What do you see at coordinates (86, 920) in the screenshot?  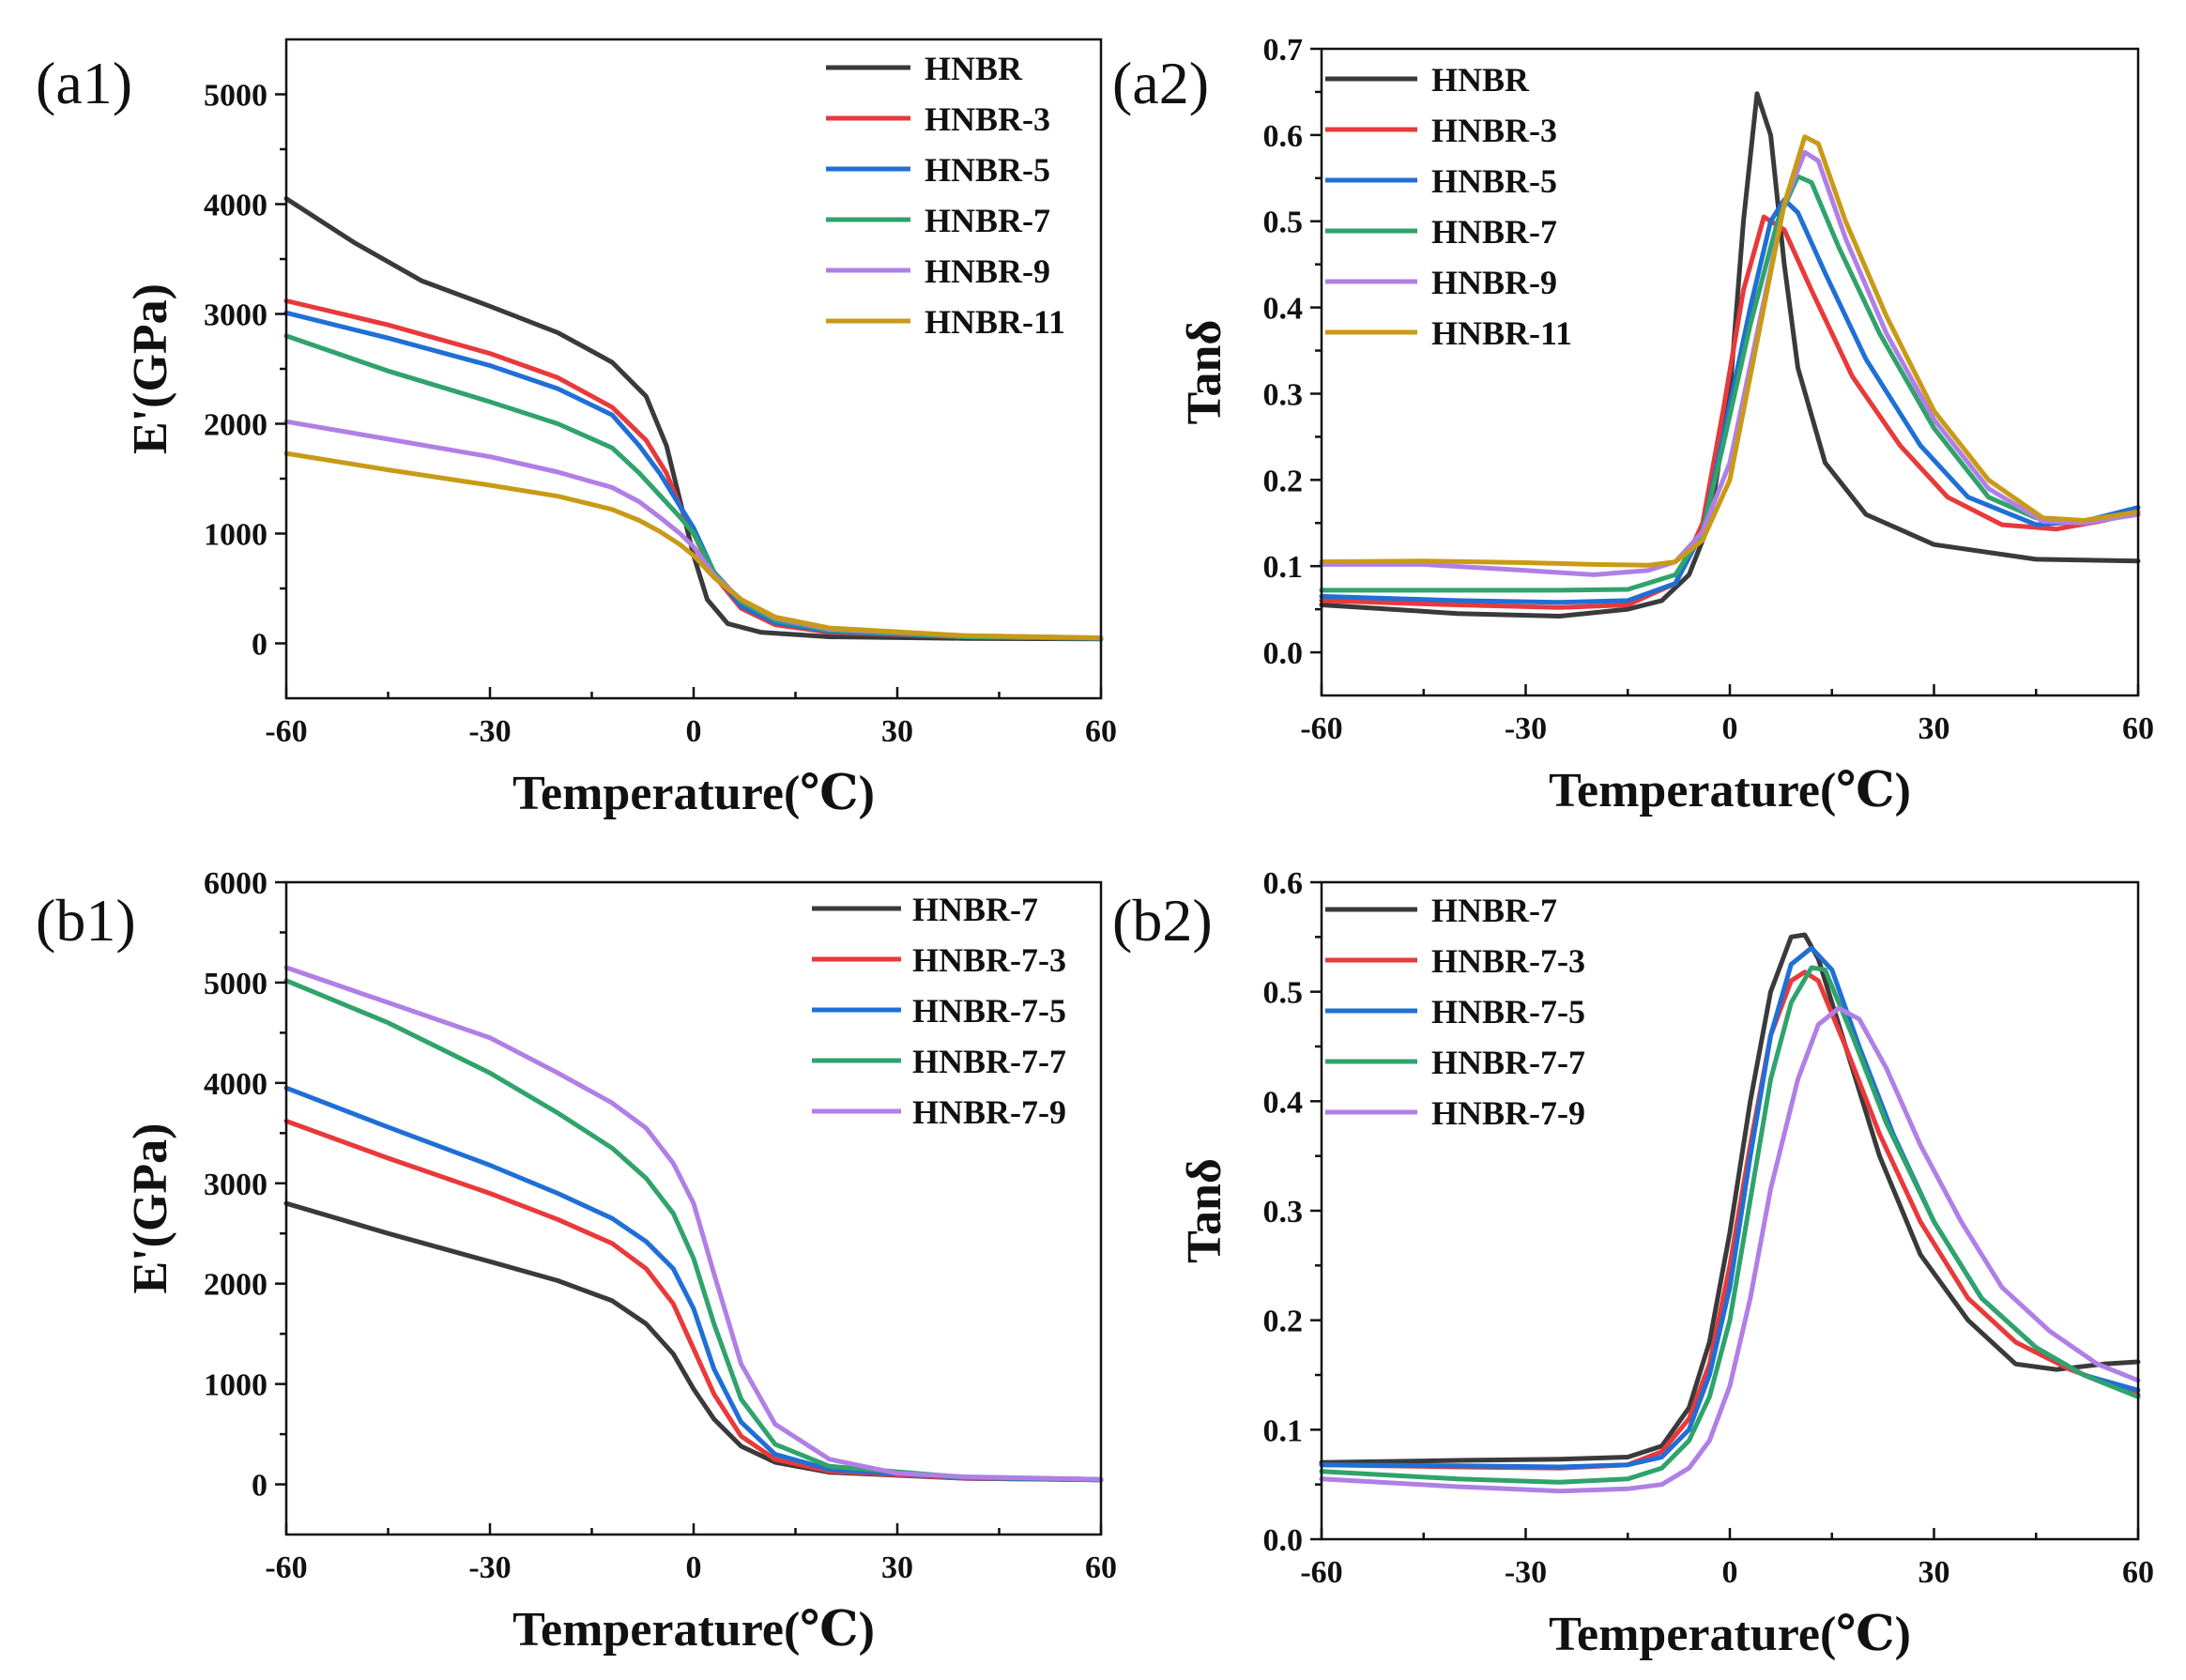 I see `panel-label: (b1)` at bounding box center [86, 920].